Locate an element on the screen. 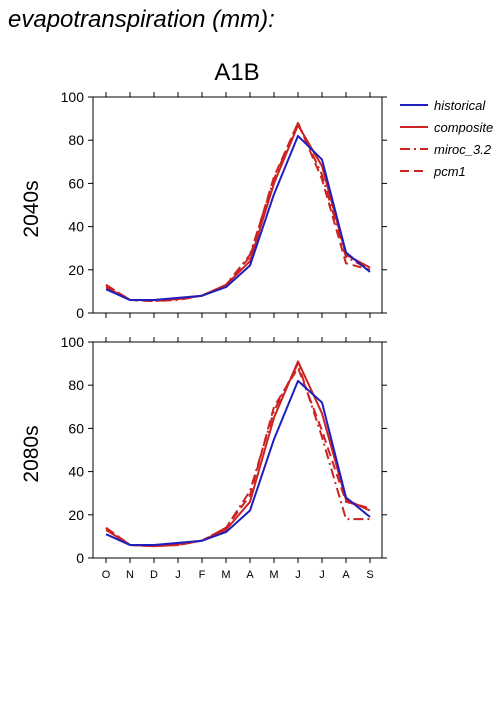  figure-title: evapotranspiration (mm): is located at coordinates (141, 19).